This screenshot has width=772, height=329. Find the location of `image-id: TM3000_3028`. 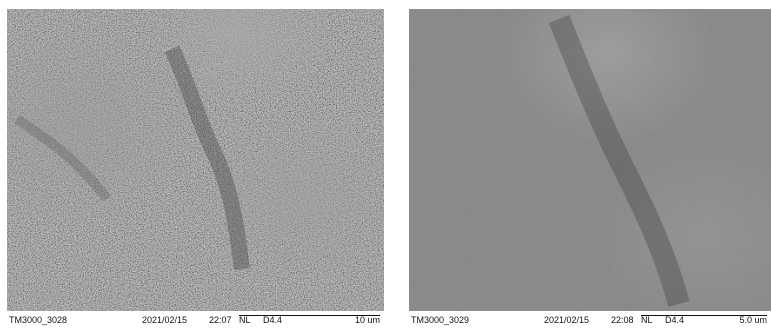

image-id: TM3000_3028 is located at coordinates (38, 320).